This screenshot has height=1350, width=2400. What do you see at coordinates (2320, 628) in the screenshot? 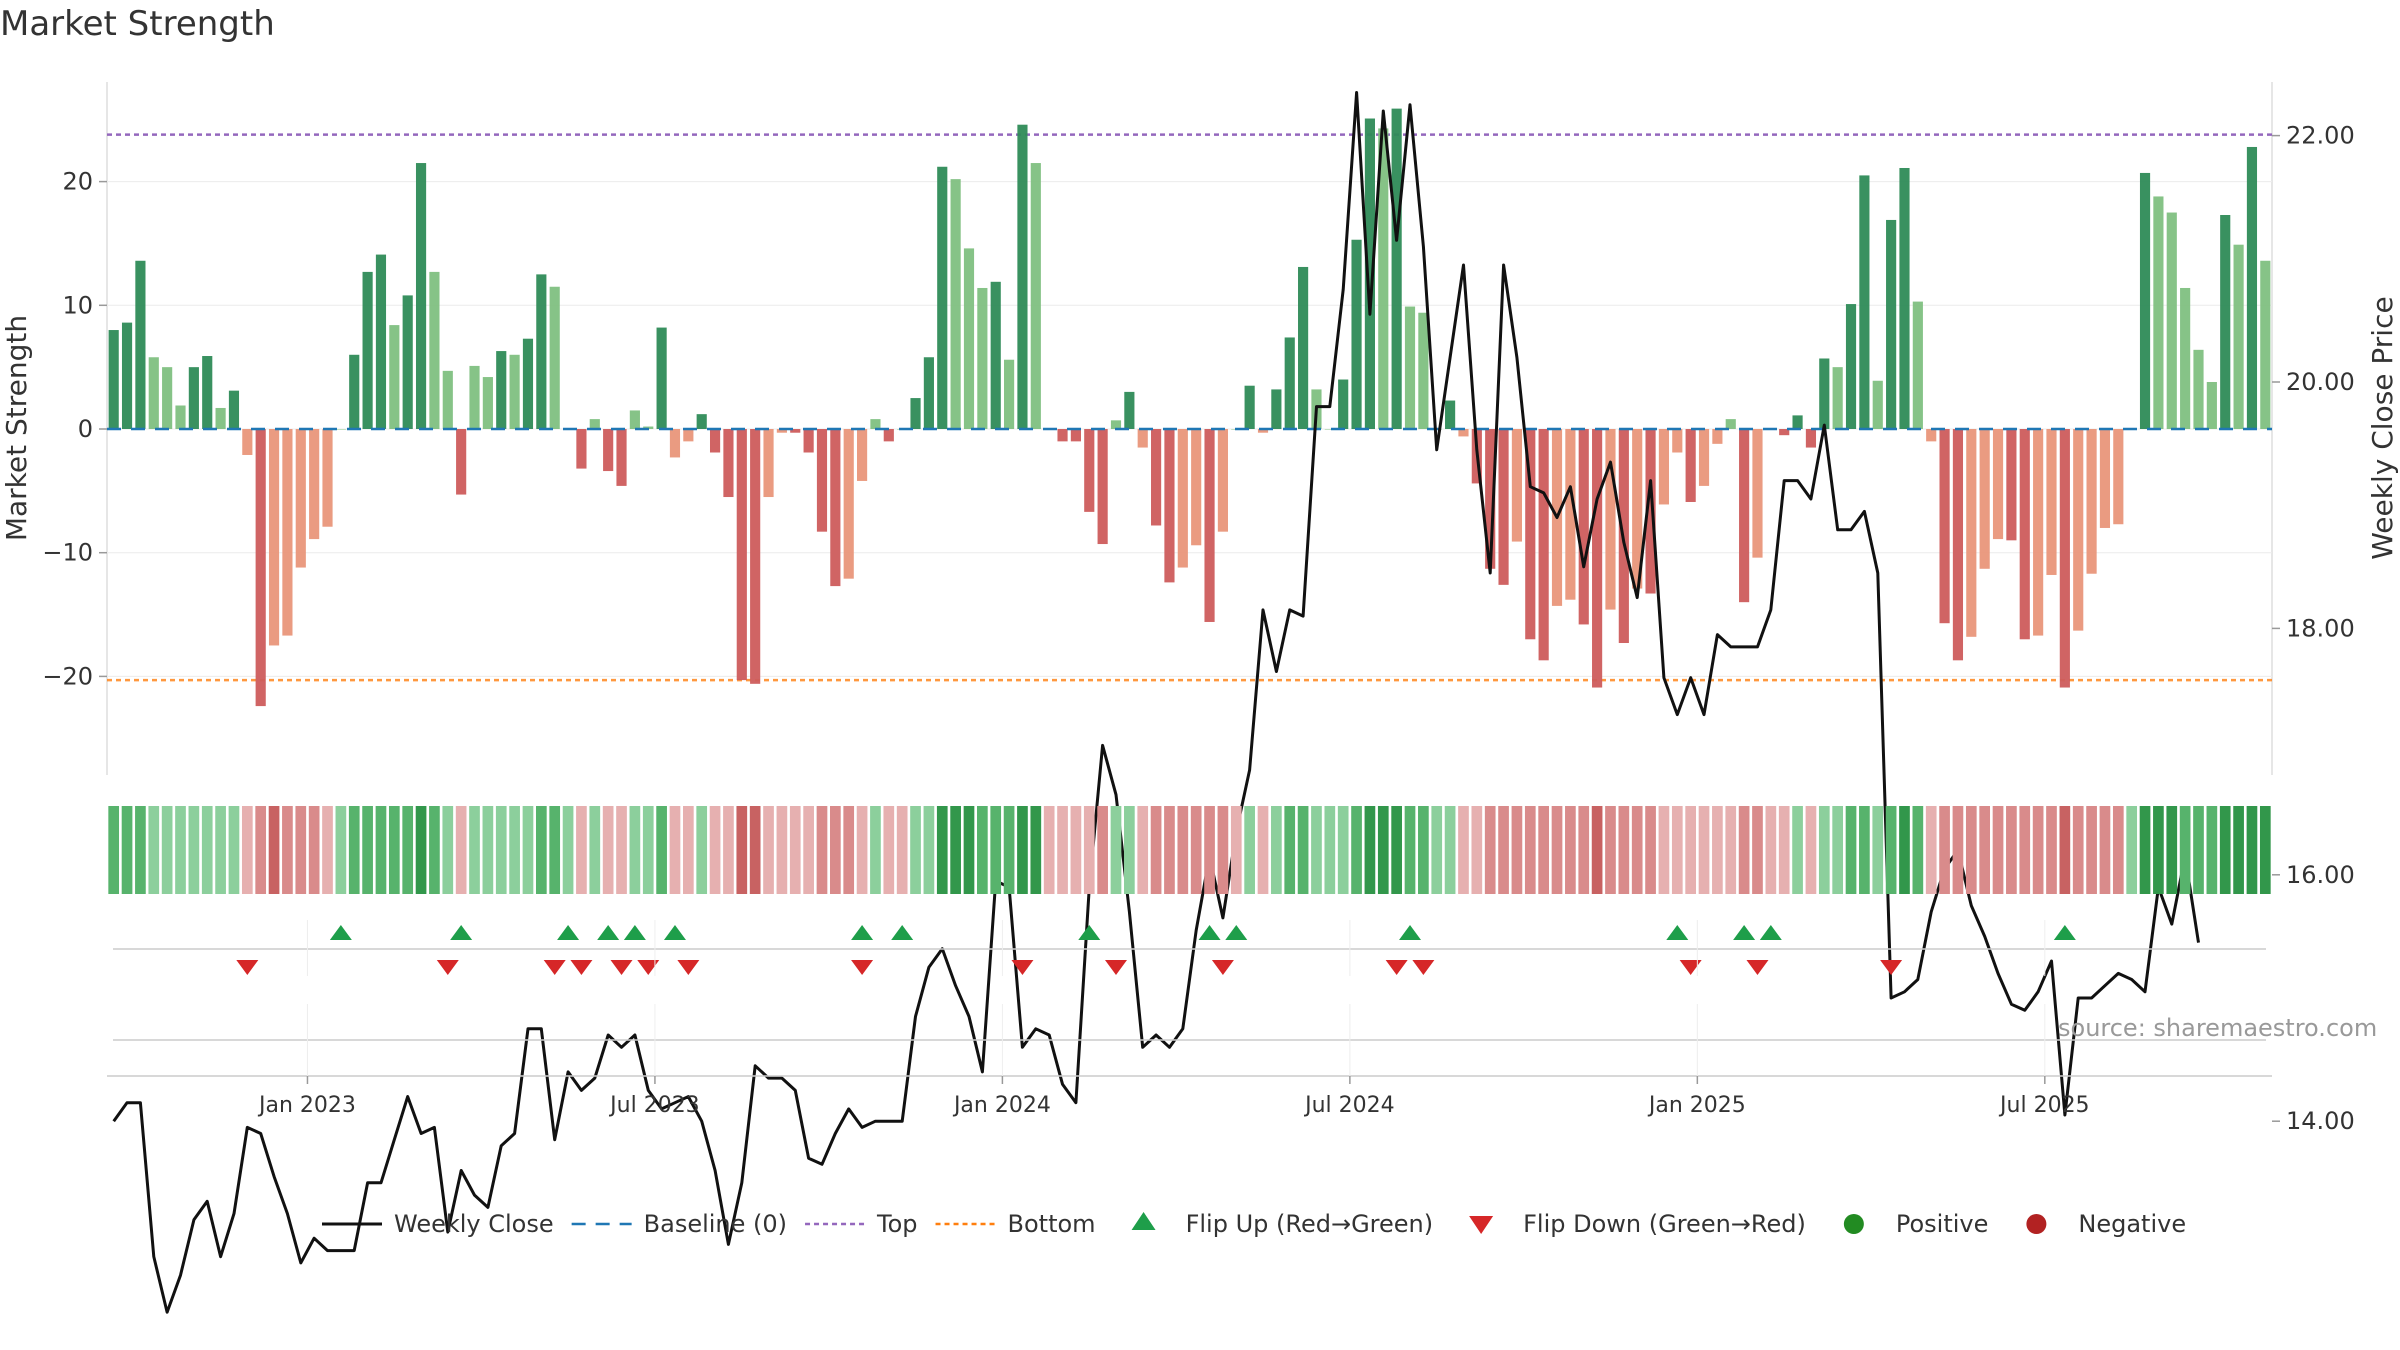
I see `y2-tick-label: 18.00` at bounding box center [2320, 628].